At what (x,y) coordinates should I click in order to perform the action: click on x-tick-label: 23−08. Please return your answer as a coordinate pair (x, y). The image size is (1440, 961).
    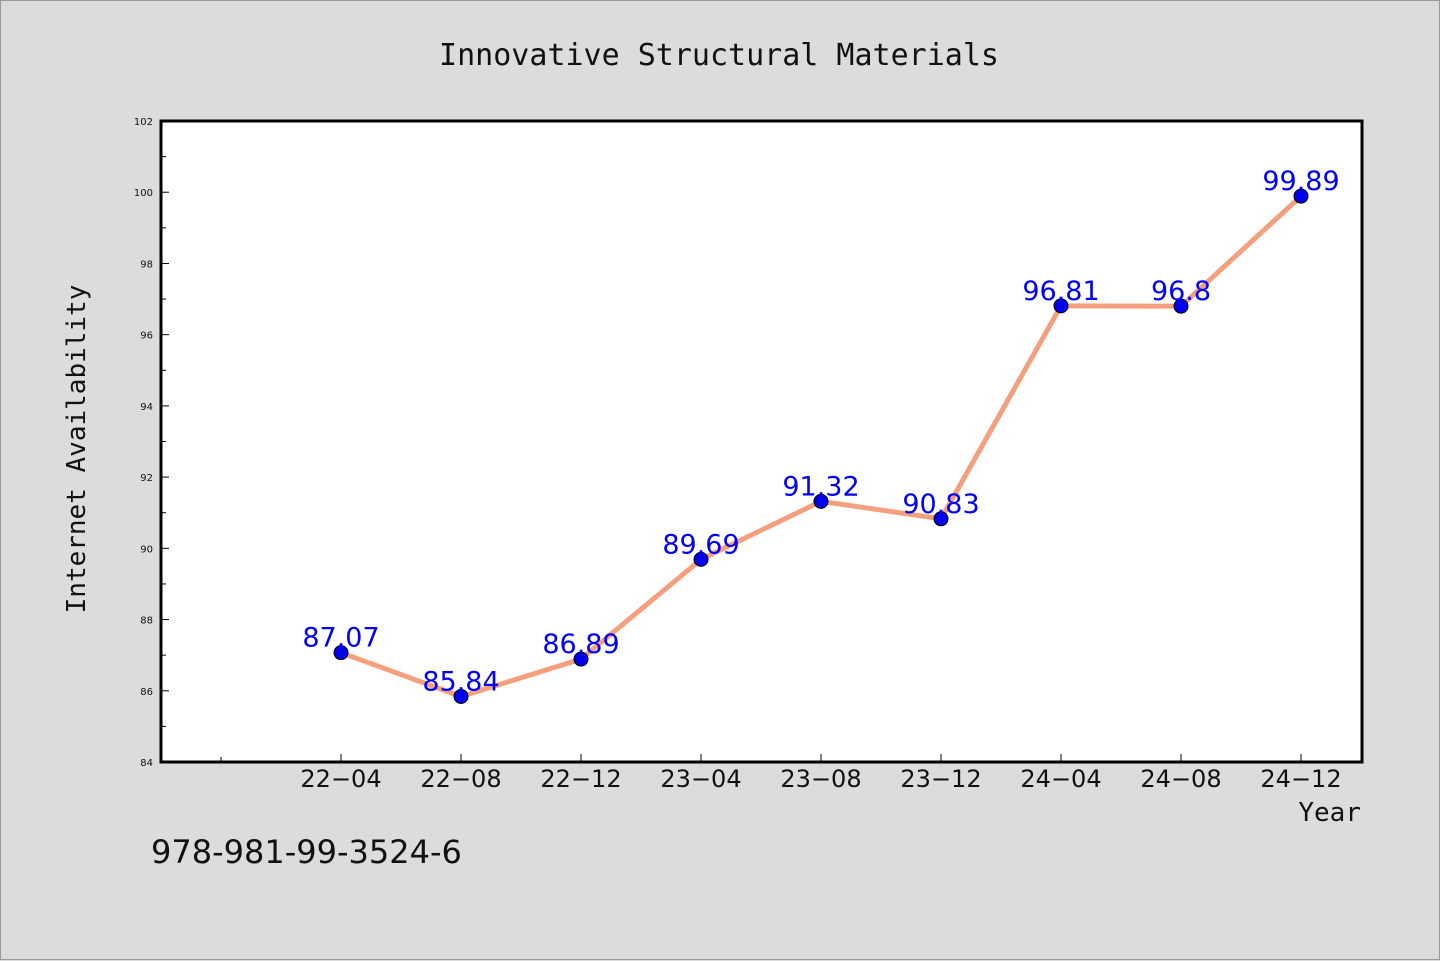
    Looking at the image, I should click on (820, 779).